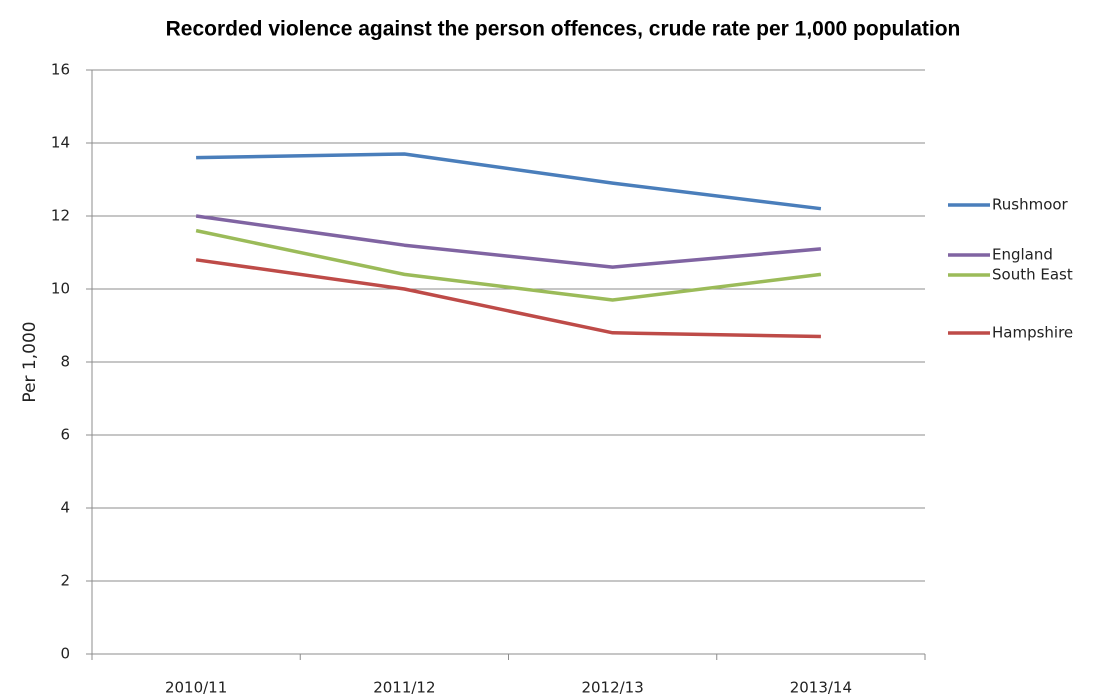 The height and width of the screenshot is (698, 1113). I want to click on y-tick-label: 0, so click(65, 654).